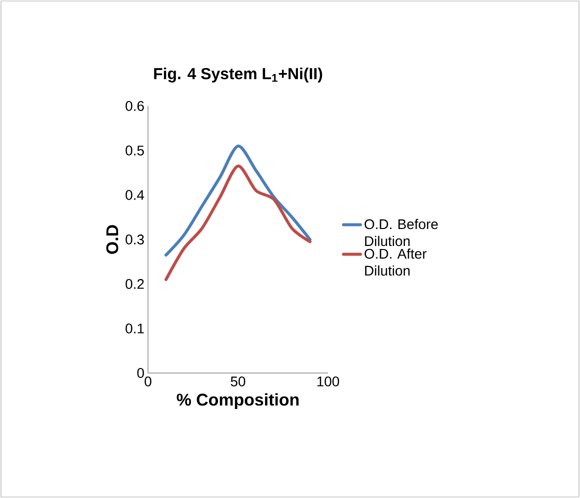 The width and height of the screenshot is (580, 498). Describe the element at coordinates (135, 106) in the screenshot. I see `y-tick-label: 0.6` at that location.